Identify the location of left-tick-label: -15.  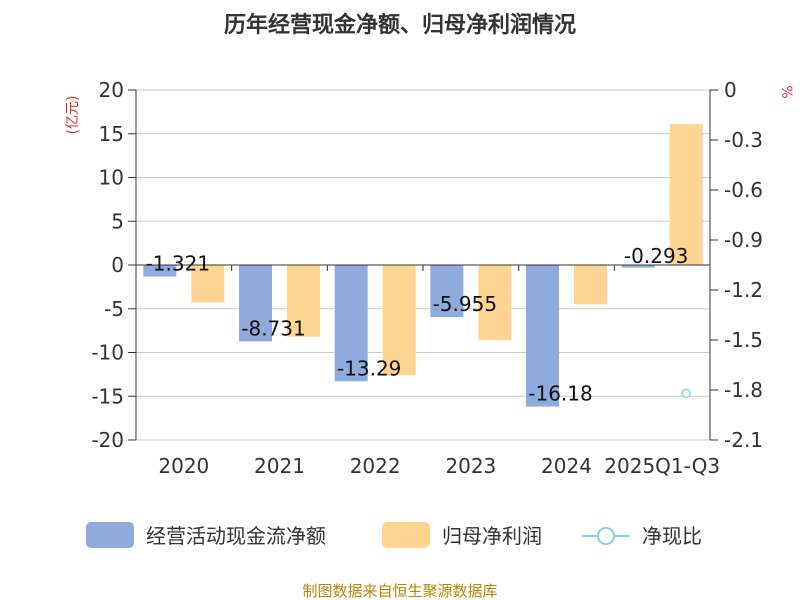
(107, 396).